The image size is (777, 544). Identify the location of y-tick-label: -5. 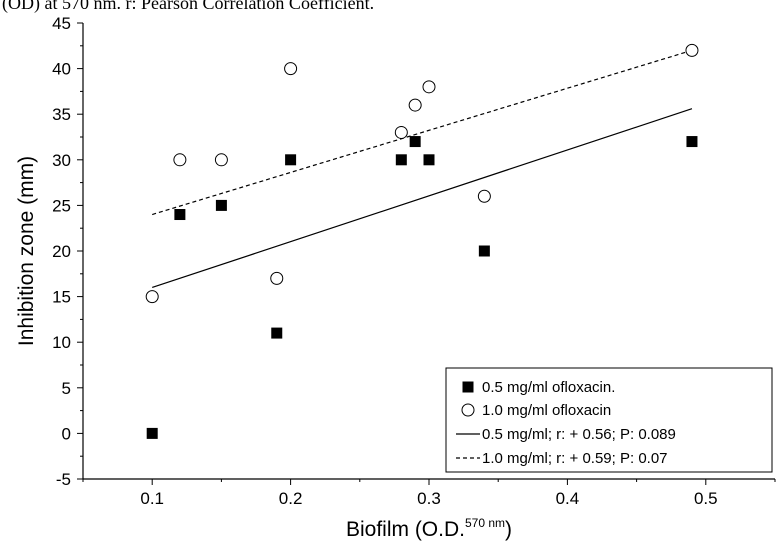
(63, 479).